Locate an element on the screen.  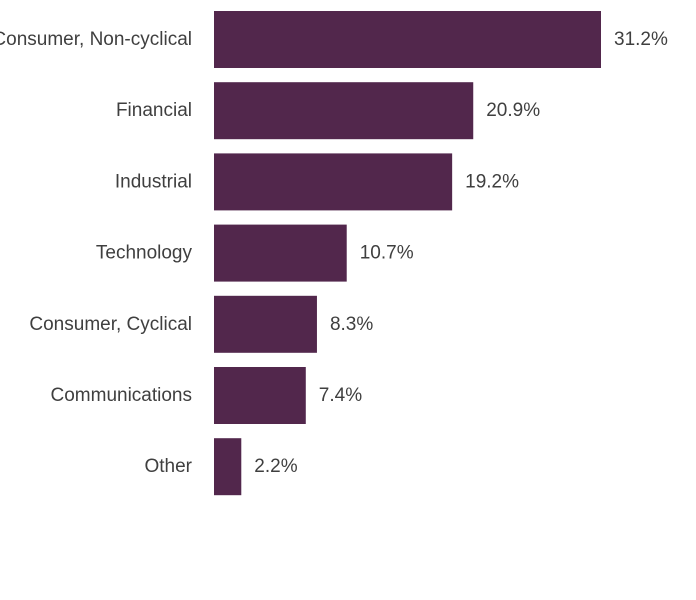
category-label-financial: Financial is located at coordinates (154, 110).